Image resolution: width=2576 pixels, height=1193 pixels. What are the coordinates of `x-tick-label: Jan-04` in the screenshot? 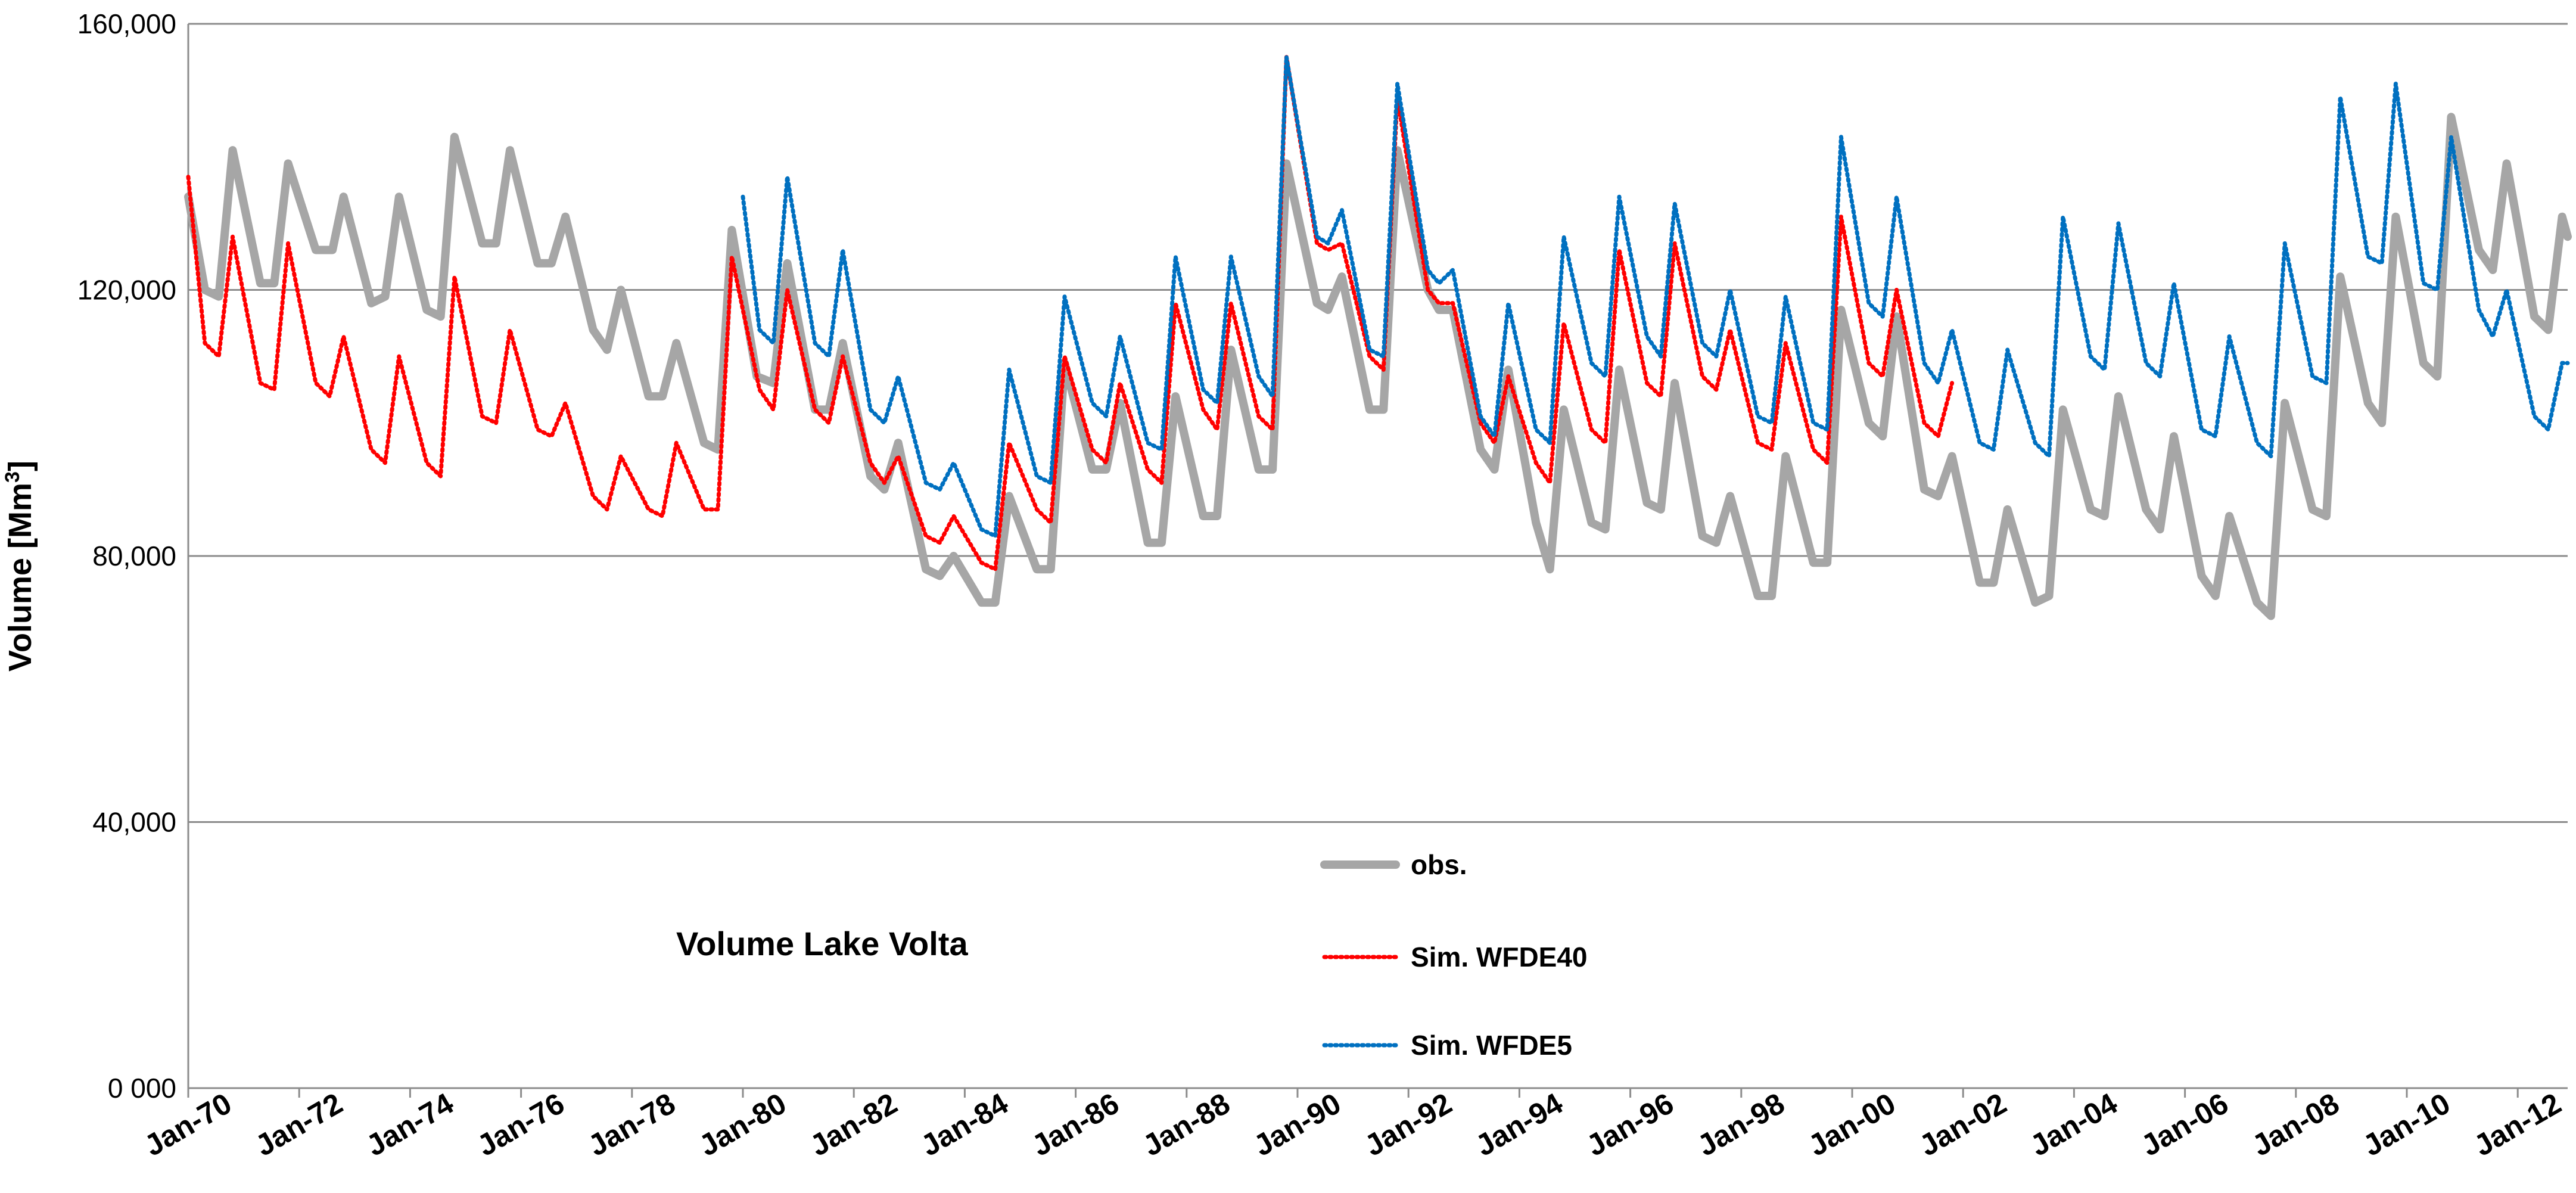 It's located at (2073, 1124).